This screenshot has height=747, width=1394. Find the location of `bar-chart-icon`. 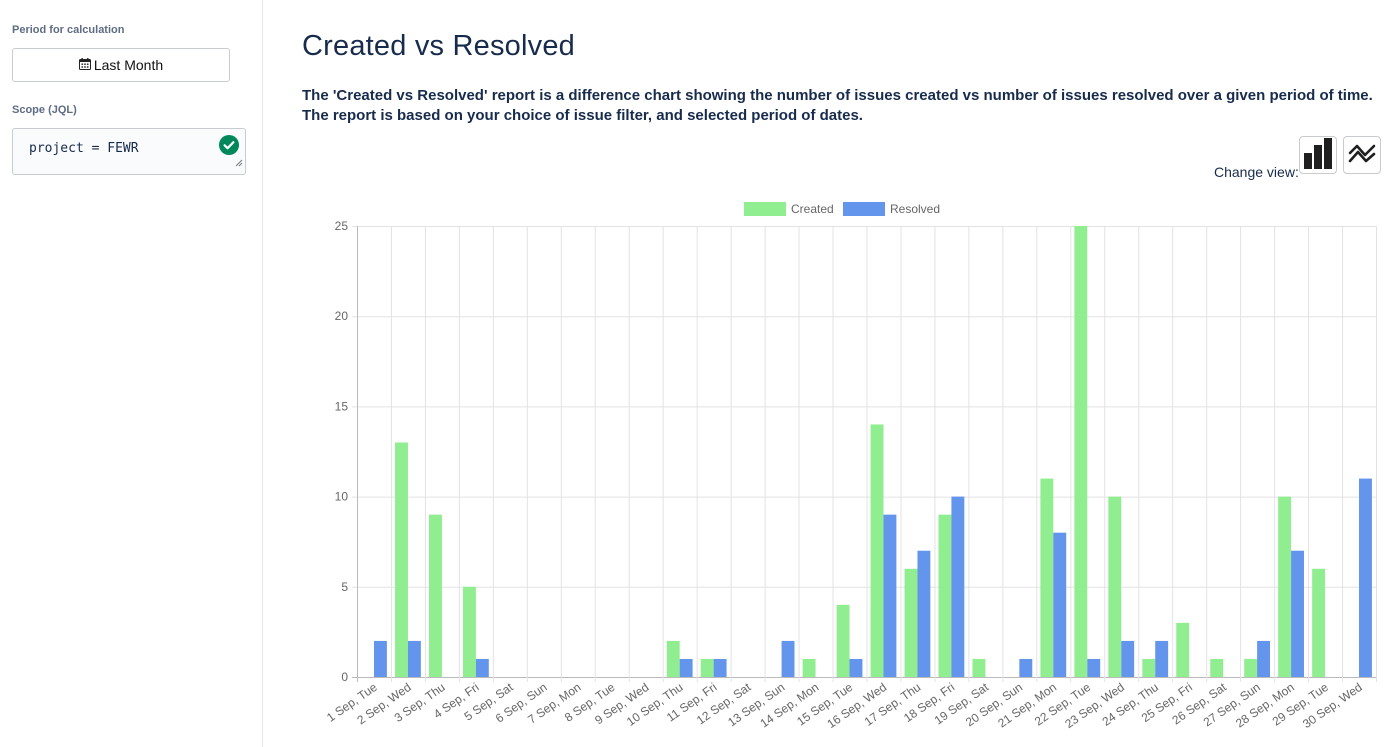

bar-chart-icon is located at coordinates (1318, 155).